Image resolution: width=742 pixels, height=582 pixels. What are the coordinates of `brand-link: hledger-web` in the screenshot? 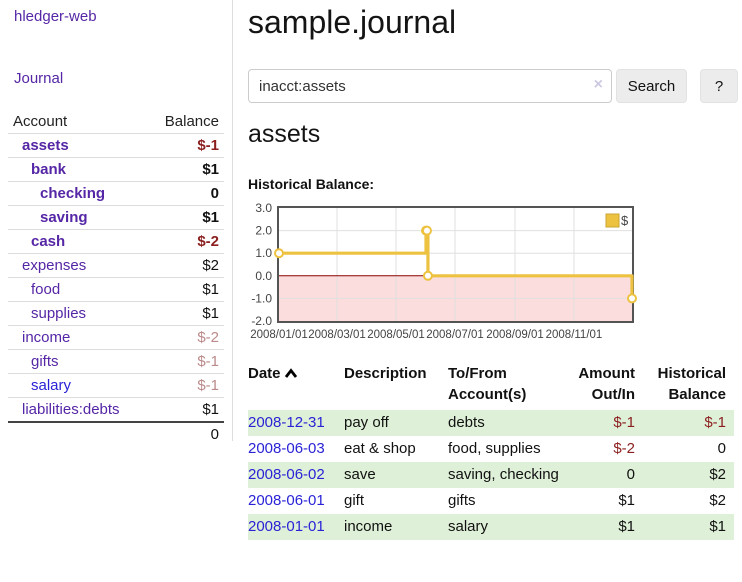 It's located at (55, 16).